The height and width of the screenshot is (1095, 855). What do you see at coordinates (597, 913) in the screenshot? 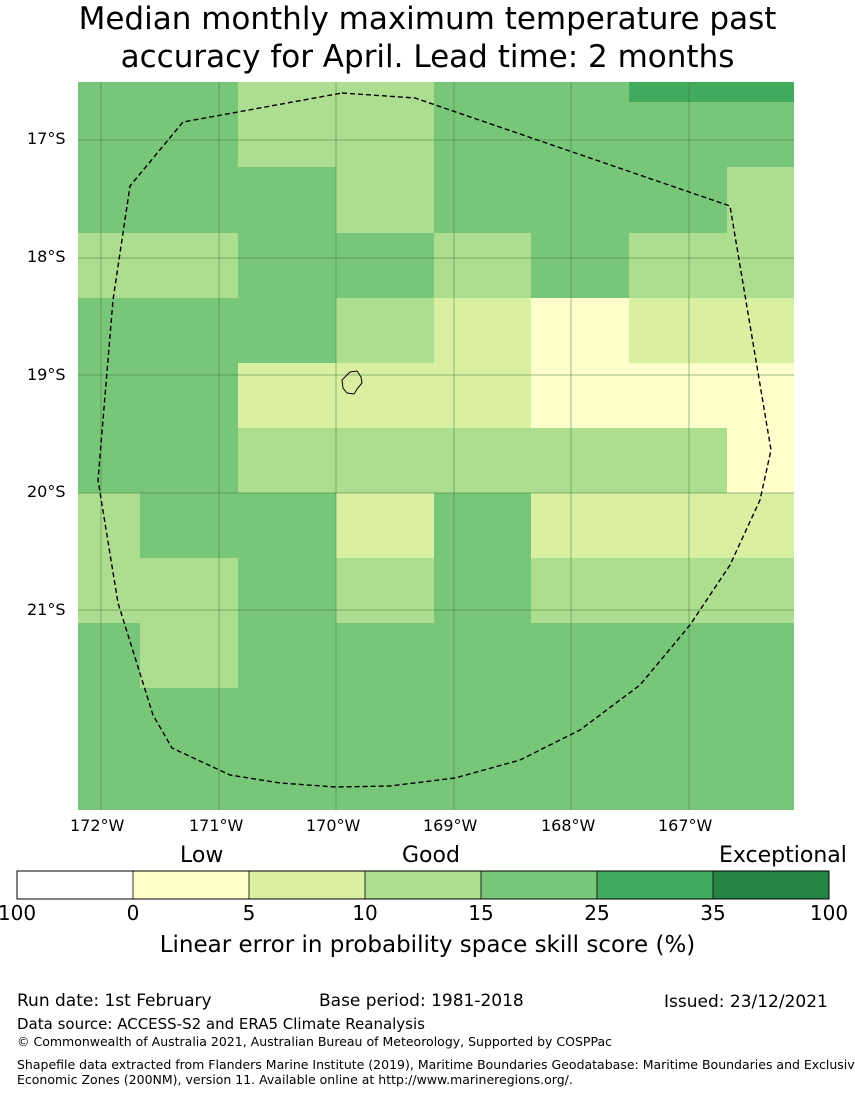
I see `colorbar-tick: 25` at bounding box center [597, 913].